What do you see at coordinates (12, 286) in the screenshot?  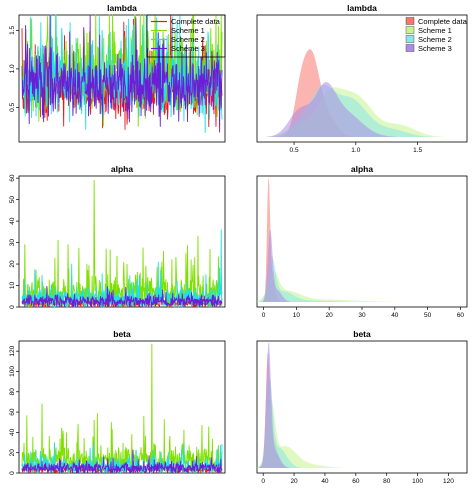 I see `y-tick-label: 10` at bounding box center [12, 286].